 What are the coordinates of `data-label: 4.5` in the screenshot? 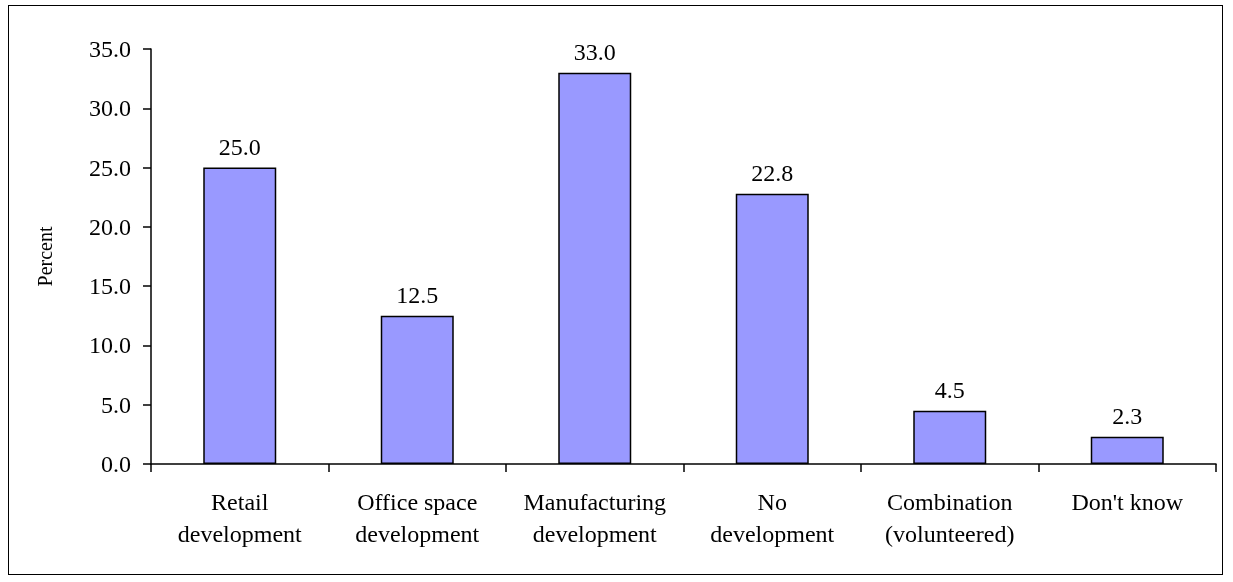 It's located at (949, 389).